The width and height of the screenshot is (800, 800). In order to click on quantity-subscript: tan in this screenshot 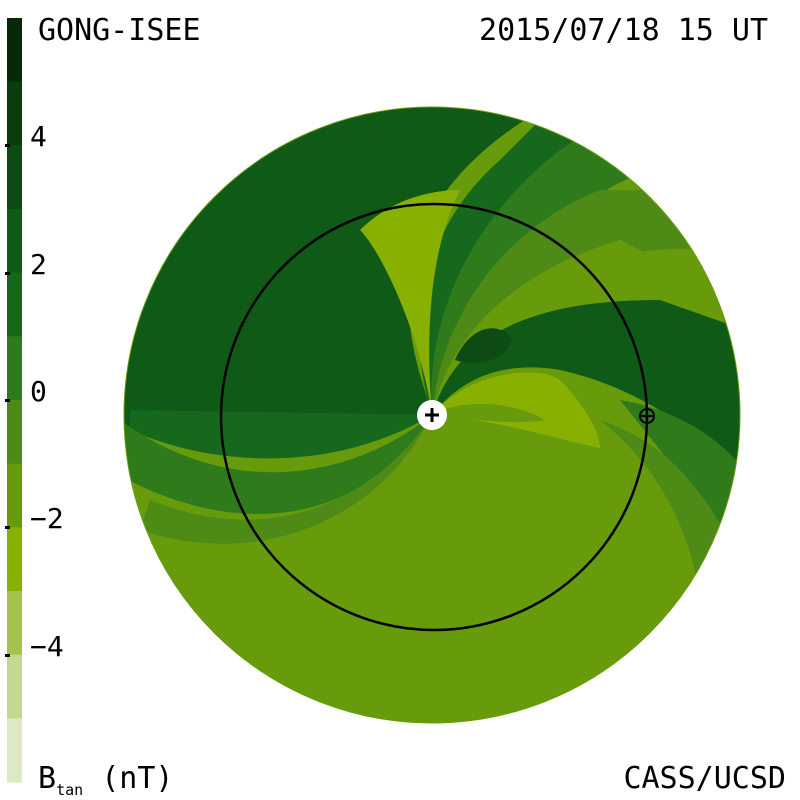, I will do `click(70, 790)`.